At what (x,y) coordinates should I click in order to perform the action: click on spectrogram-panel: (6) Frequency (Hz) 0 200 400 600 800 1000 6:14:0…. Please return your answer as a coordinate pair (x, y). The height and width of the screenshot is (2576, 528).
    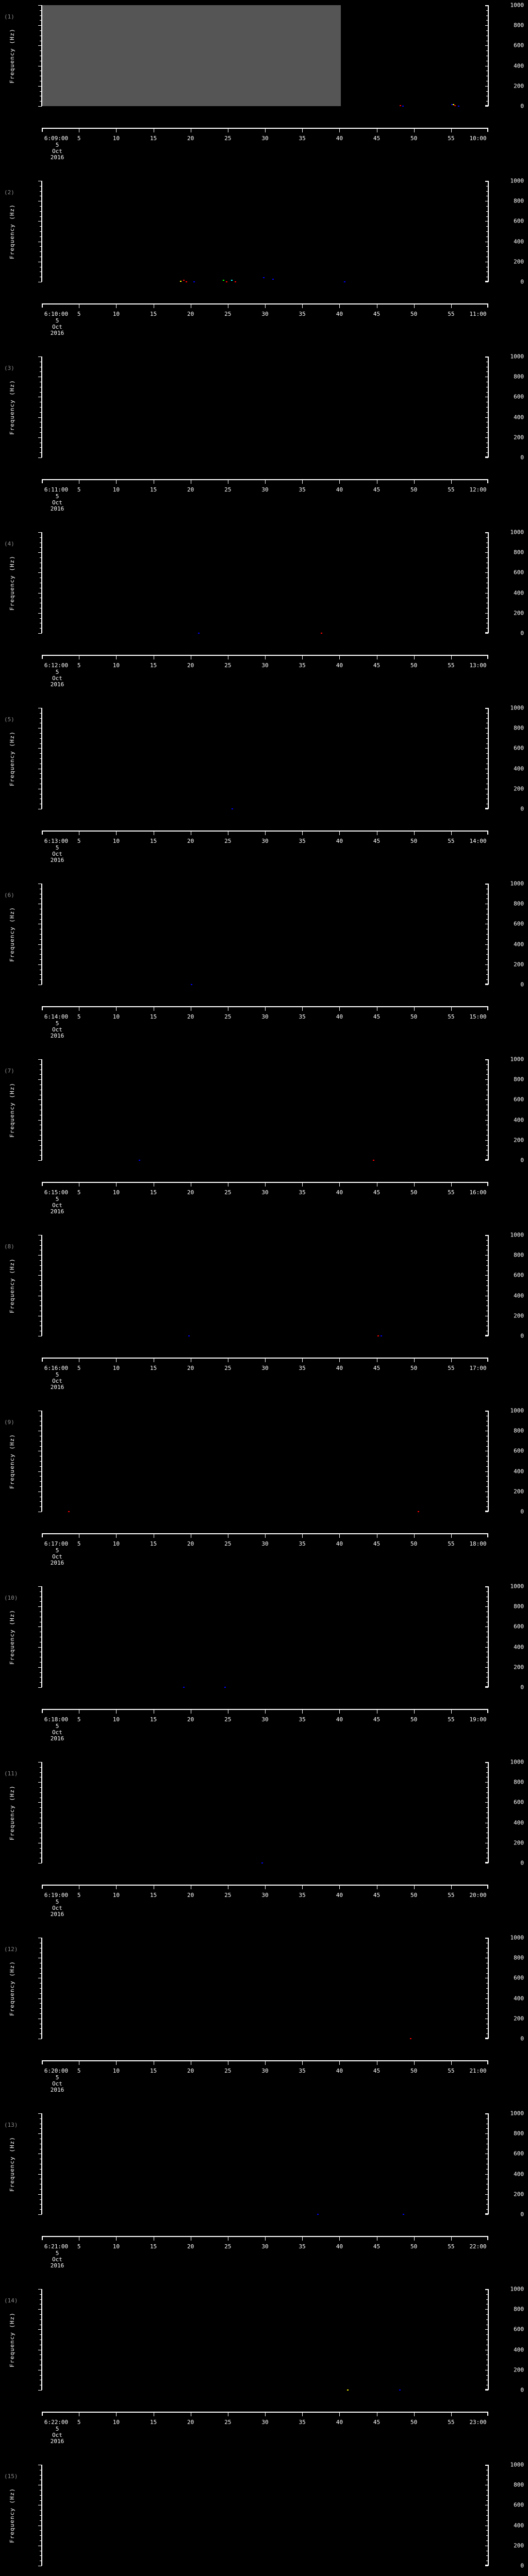
    Looking at the image, I should click on (264, 966).